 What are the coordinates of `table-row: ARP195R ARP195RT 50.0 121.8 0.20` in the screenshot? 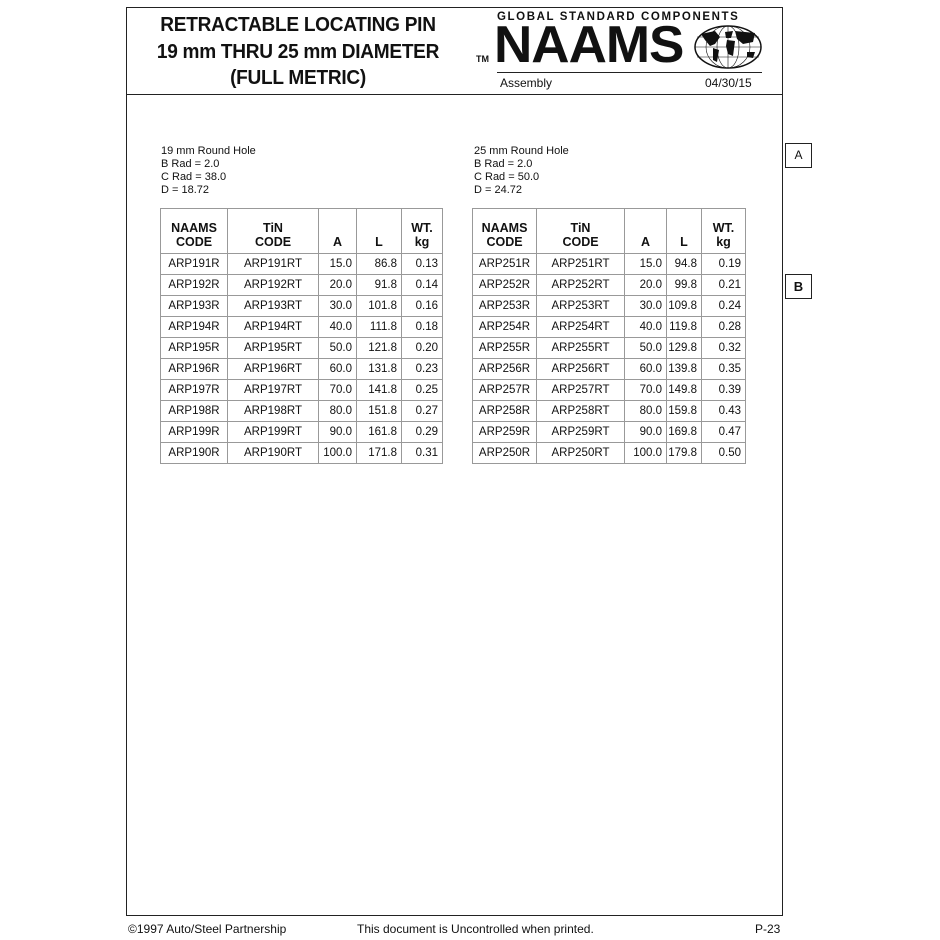 It's located at (301, 348).